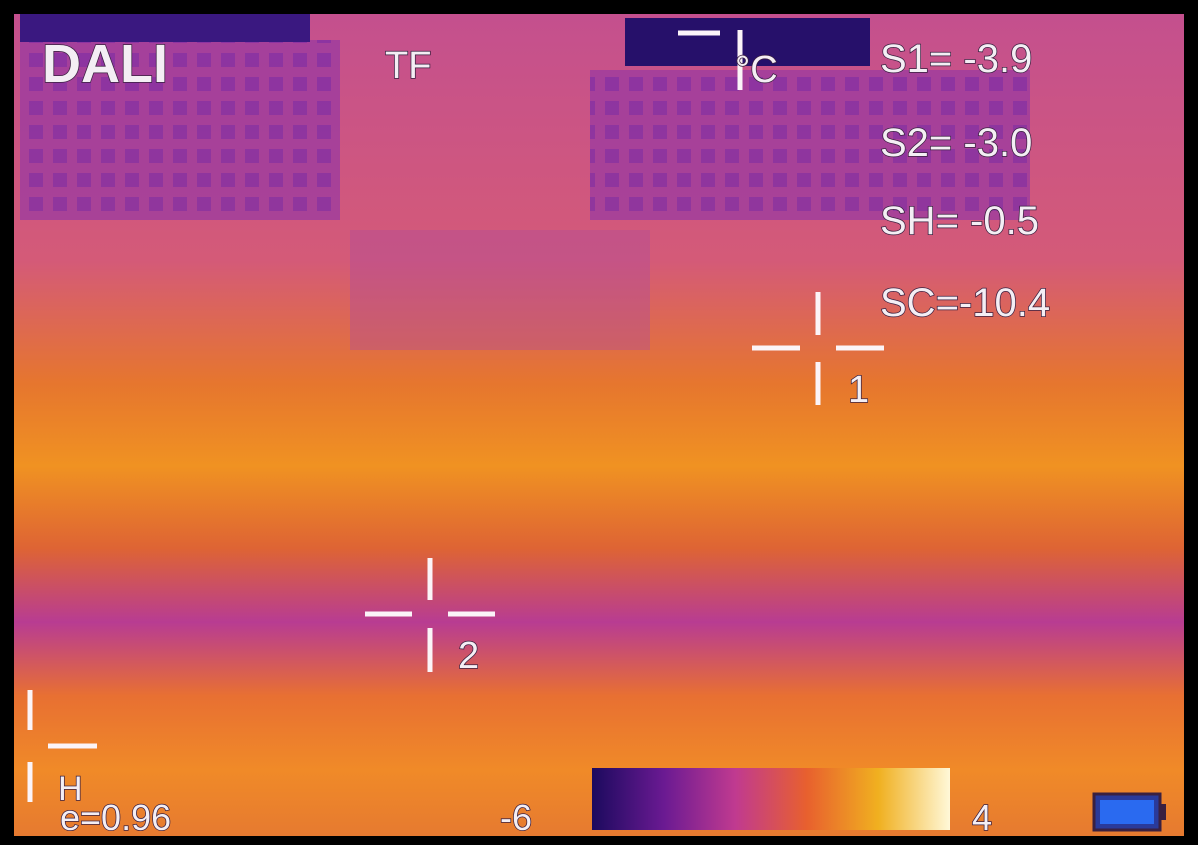 This screenshot has height=845, width=1198. What do you see at coordinates (858, 390) in the screenshot?
I see `marker-label: 1` at bounding box center [858, 390].